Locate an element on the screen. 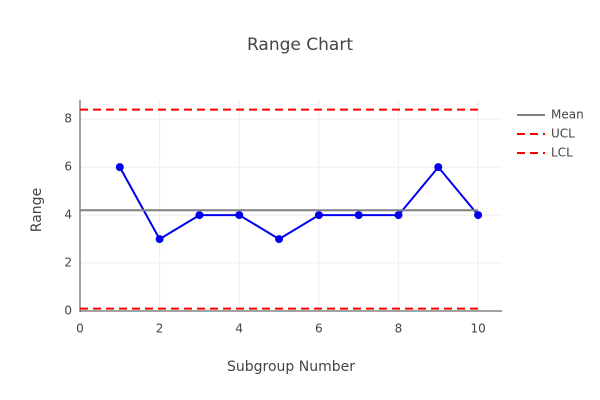  legend-label: UCL is located at coordinates (563, 134).